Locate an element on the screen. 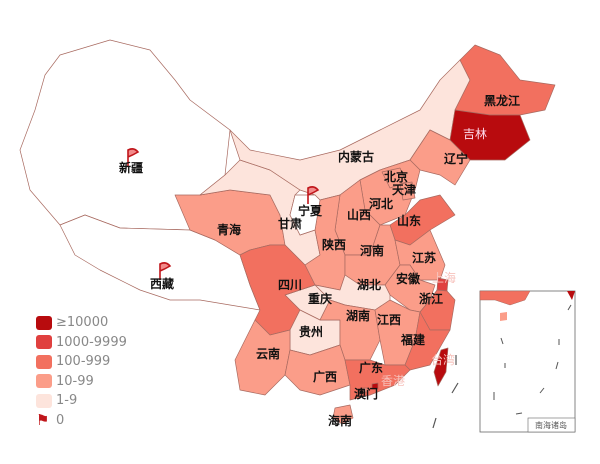 The height and width of the screenshot is (464, 600). label-taiwan: 台湾 is located at coordinates (443, 359).